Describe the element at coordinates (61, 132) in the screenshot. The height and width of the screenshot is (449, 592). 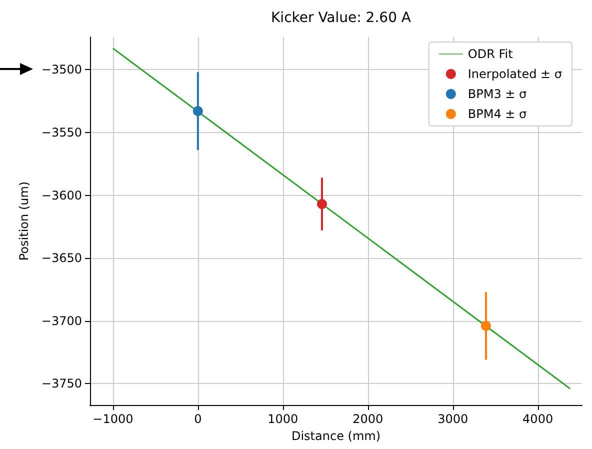
I see `y-tick-label: −3550` at that location.